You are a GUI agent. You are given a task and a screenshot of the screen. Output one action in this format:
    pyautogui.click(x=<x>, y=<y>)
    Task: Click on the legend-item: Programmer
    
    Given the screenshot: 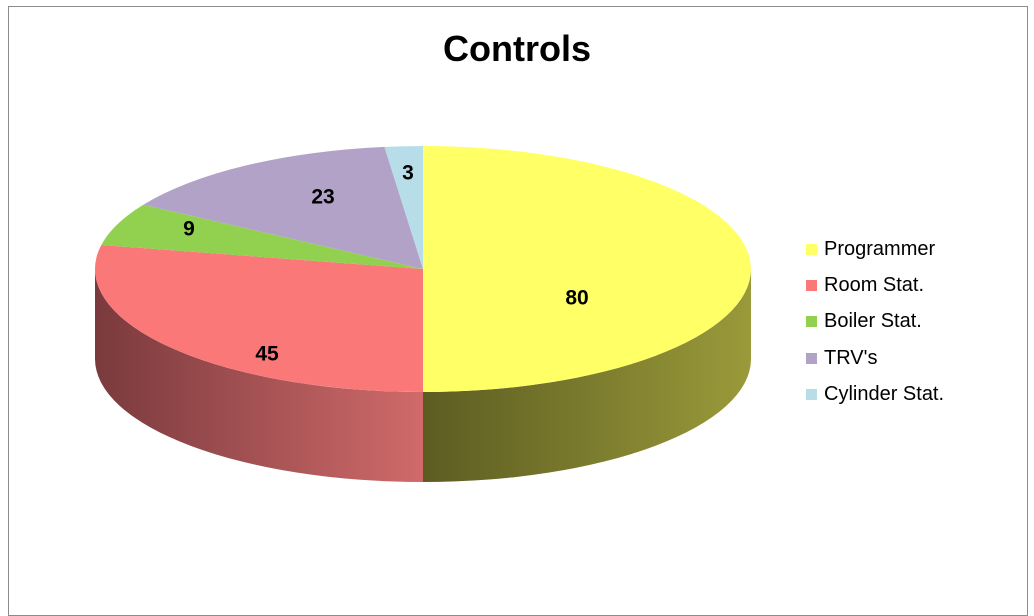 What is the action you would take?
    pyautogui.click(x=875, y=249)
    